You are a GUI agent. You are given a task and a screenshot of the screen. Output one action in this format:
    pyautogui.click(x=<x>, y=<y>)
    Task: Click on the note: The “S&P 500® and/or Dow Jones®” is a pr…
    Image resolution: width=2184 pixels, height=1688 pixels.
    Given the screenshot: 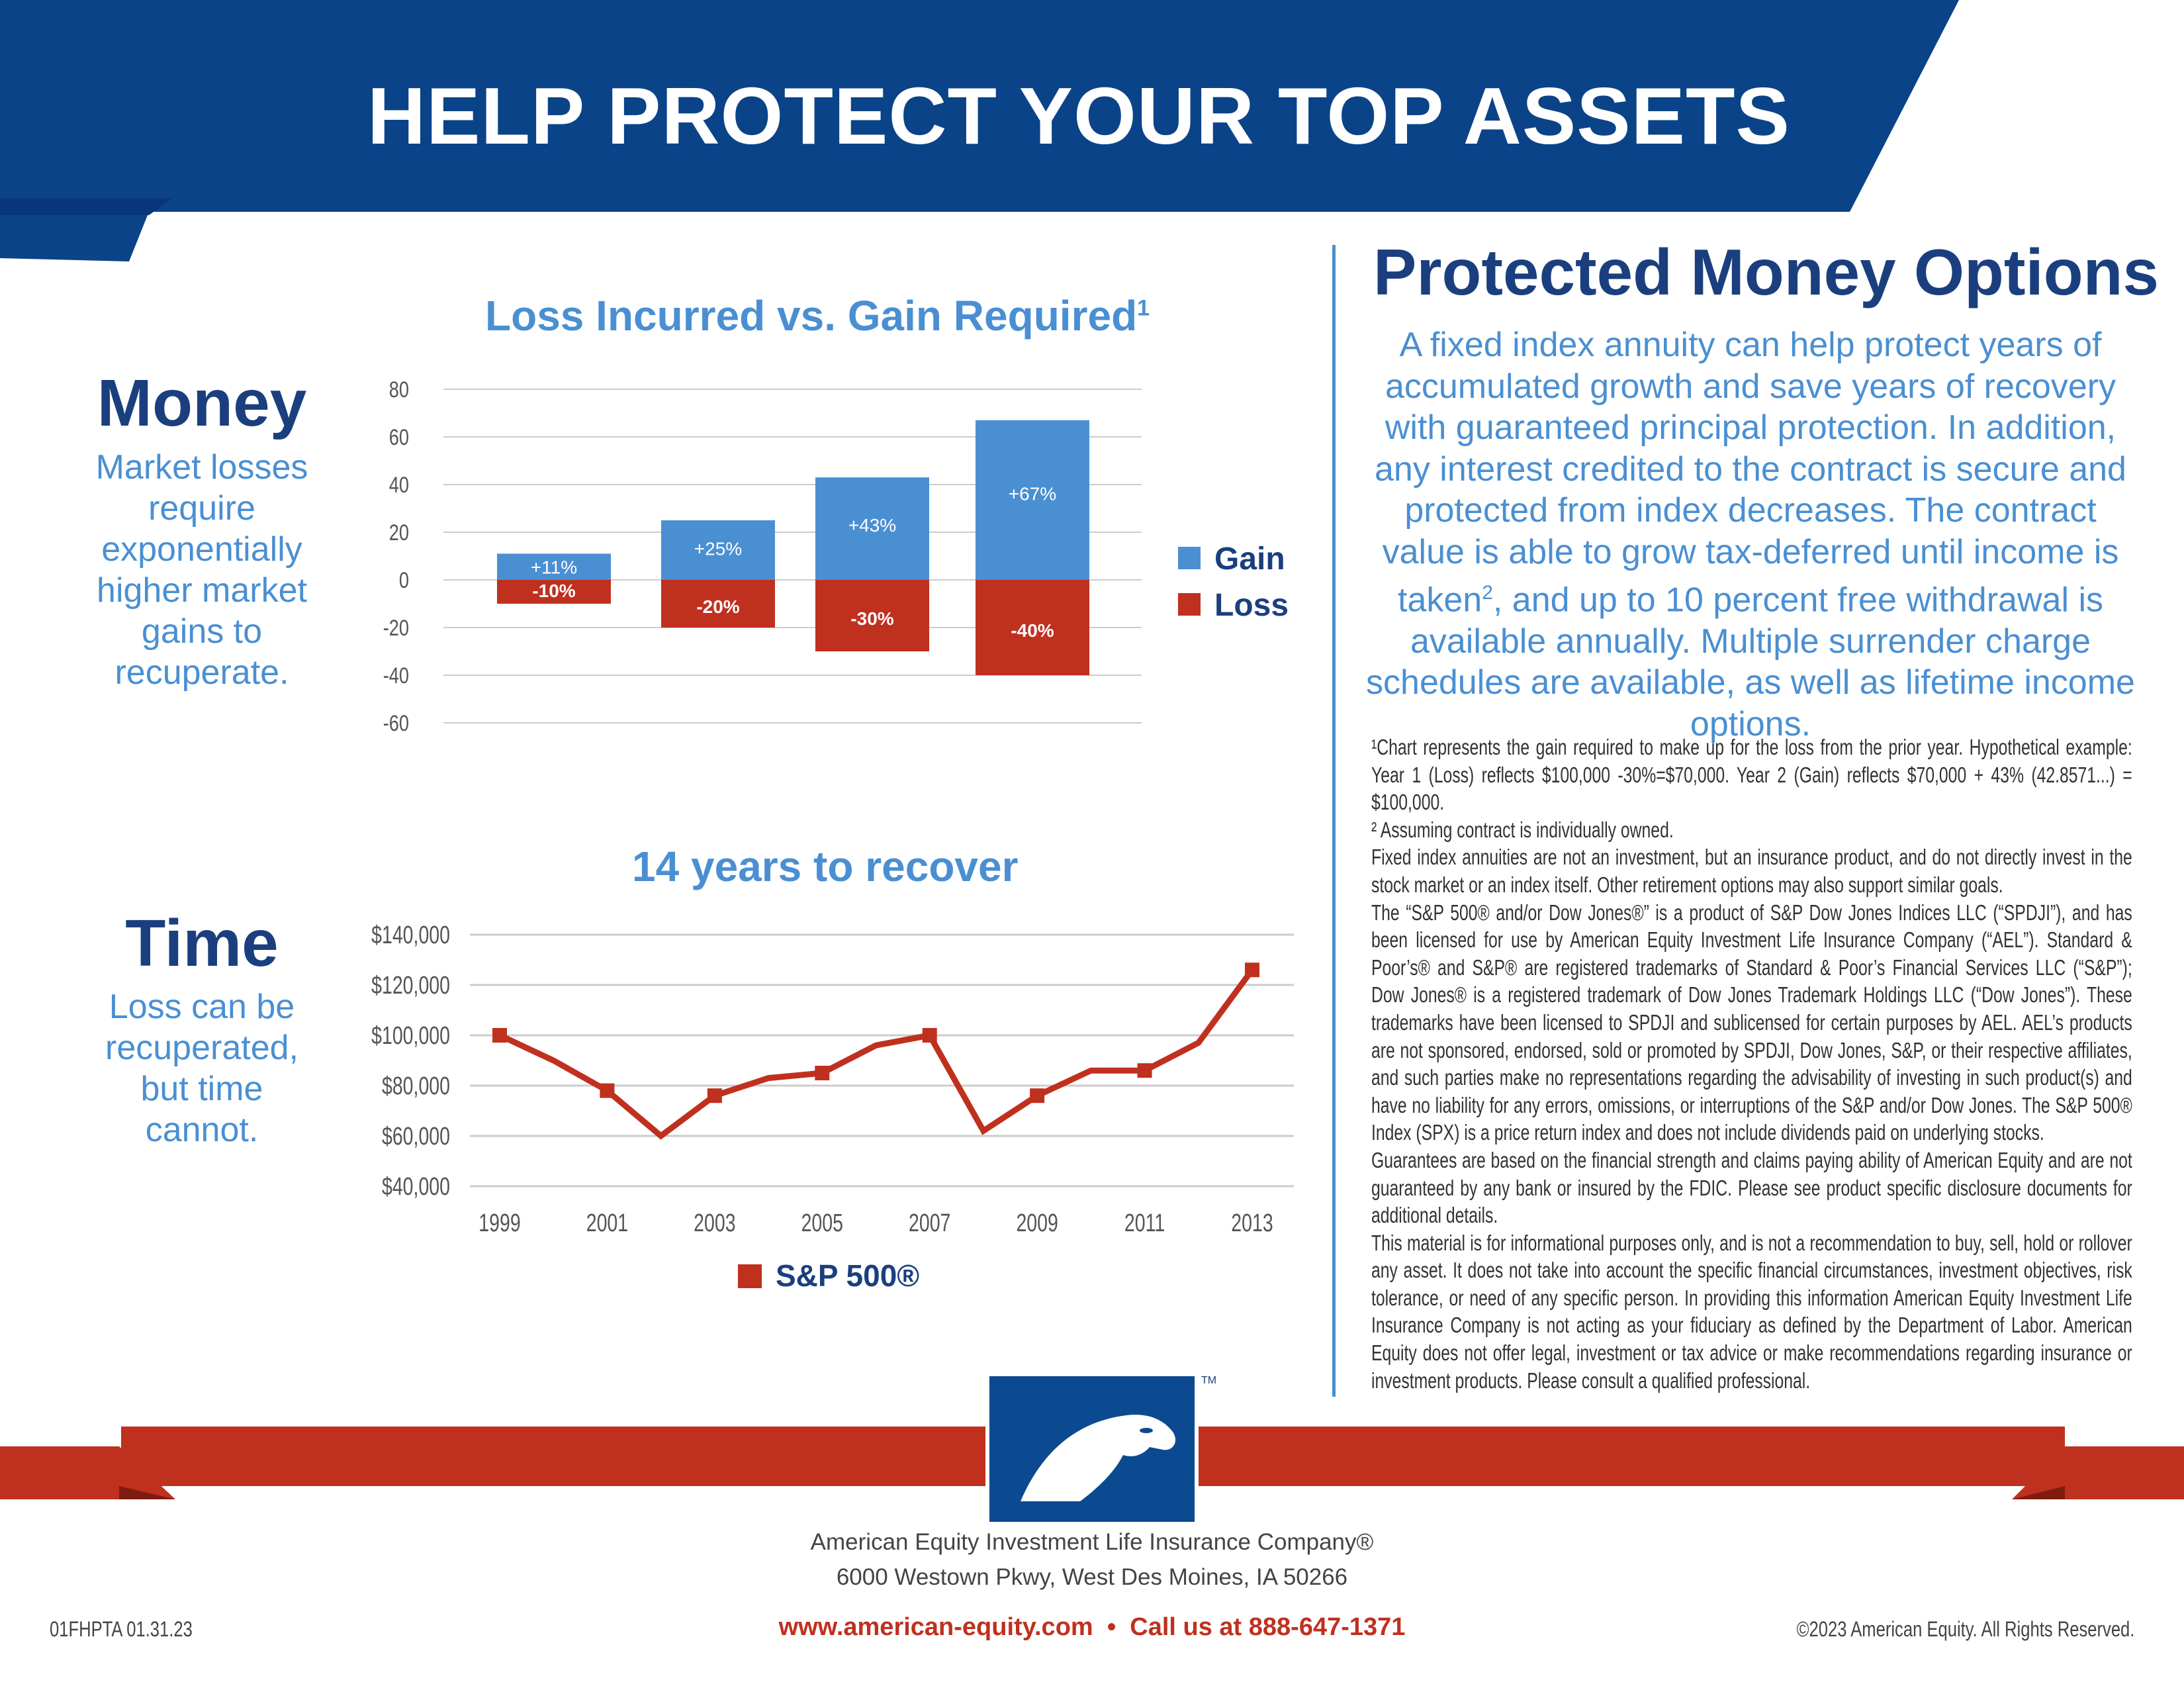 What is the action you would take?
    pyautogui.click(x=1752, y=1022)
    